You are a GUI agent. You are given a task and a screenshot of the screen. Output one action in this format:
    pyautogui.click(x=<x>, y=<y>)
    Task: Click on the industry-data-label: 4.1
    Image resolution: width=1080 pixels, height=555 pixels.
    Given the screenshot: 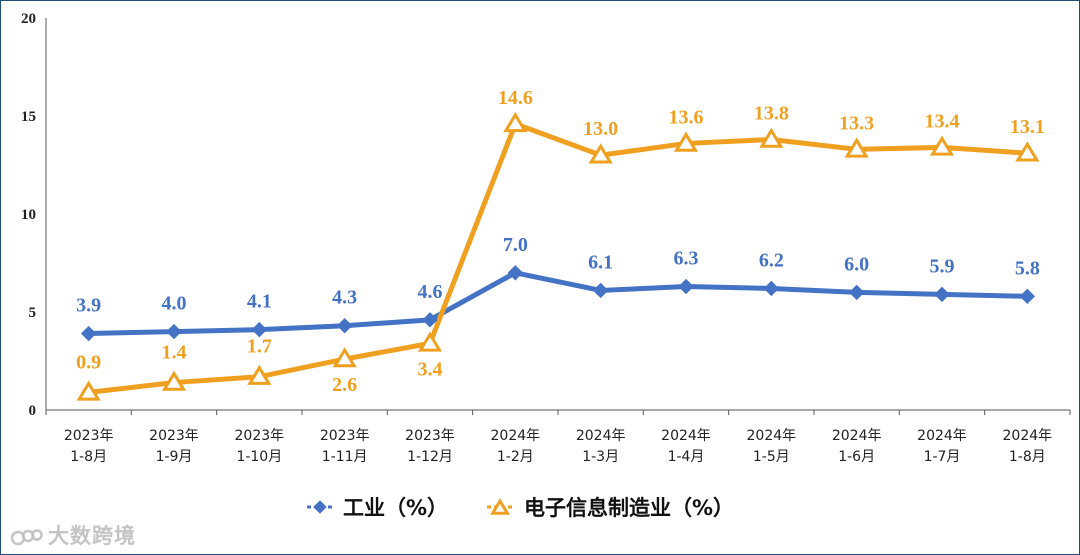 What is the action you would take?
    pyautogui.click(x=259, y=302)
    